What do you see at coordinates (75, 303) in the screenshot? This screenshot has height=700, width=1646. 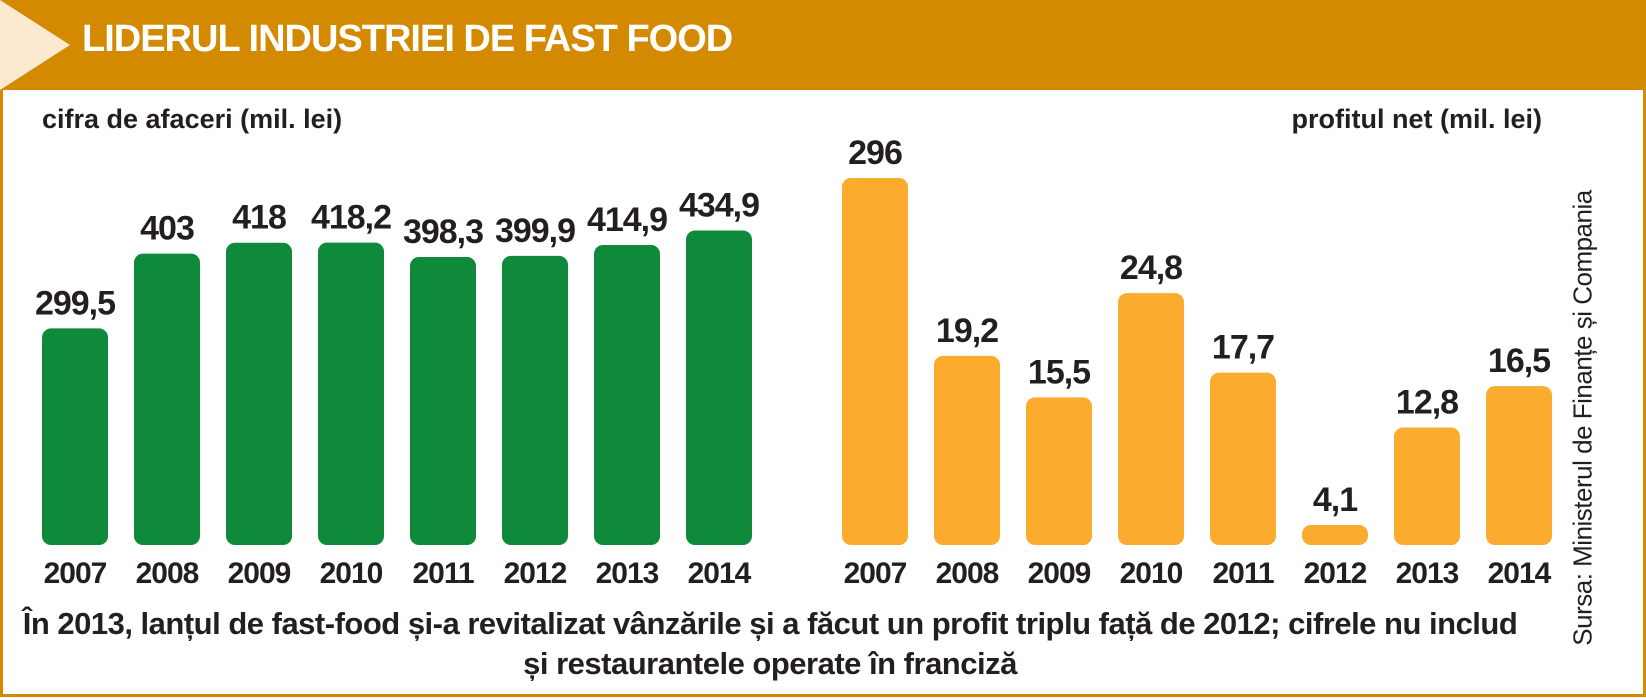 I see `turnover-value-label: 299,5` at bounding box center [75, 303].